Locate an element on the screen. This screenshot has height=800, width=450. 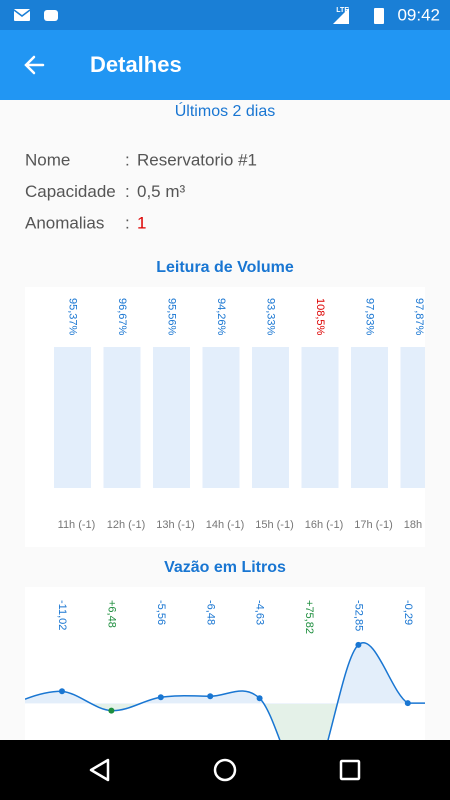
x-tick-label: 16h (-1) is located at coordinates (324, 525).